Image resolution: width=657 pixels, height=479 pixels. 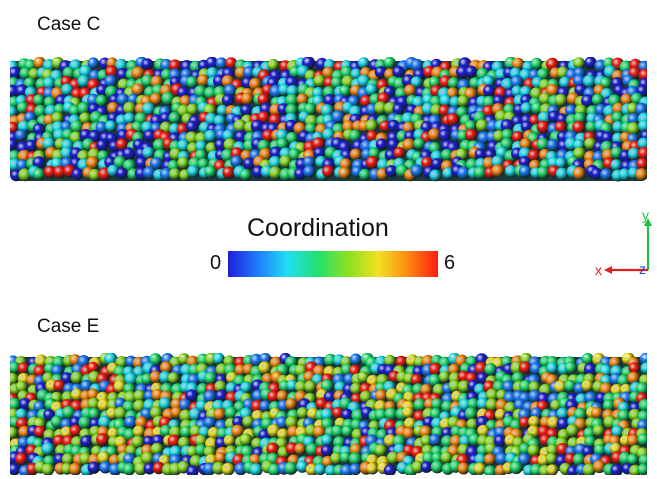 What do you see at coordinates (68, 326) in the screenshot?
I see `case-e-label: Case E` at bounding box center [68, 326].